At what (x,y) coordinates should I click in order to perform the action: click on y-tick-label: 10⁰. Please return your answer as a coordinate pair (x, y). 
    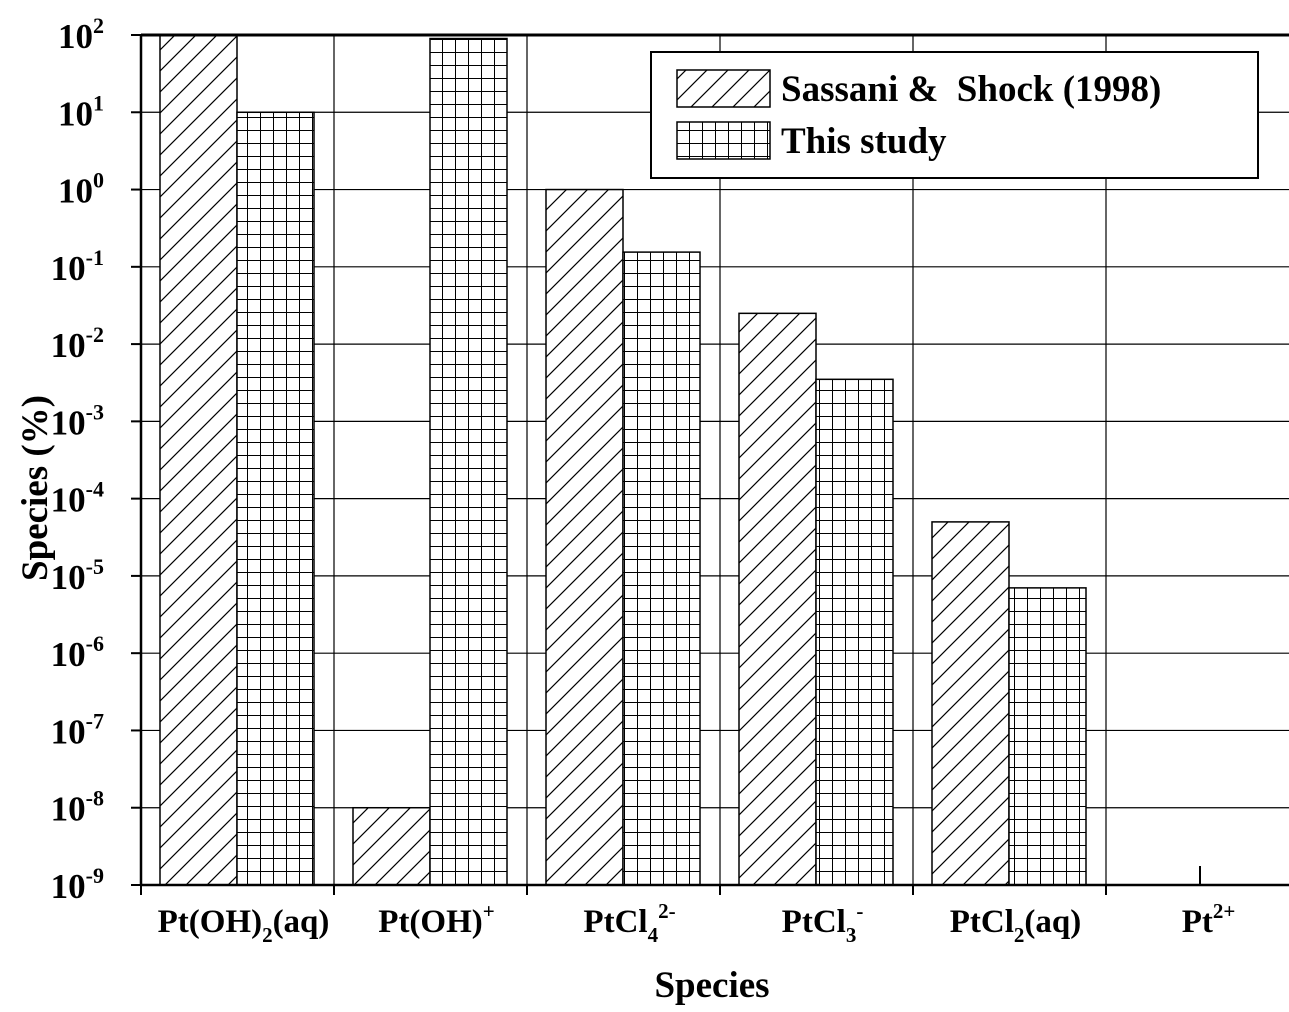
    Looking at the image, I should click on (81, 189).